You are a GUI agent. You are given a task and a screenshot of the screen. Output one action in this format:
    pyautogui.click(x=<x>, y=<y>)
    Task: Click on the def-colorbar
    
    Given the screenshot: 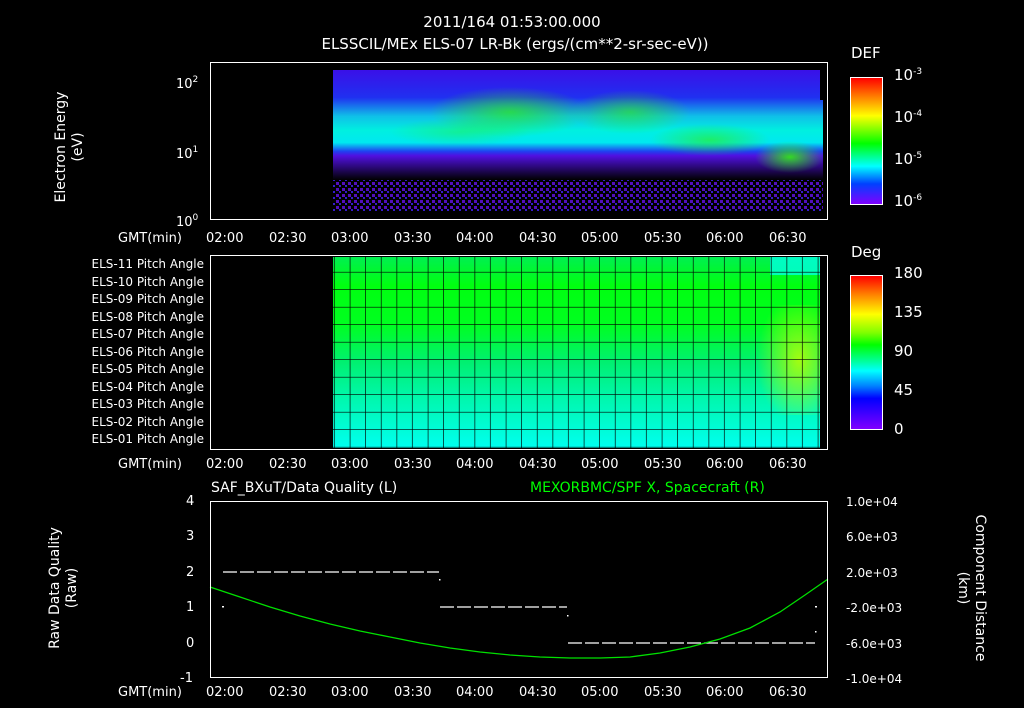 What is the action you would take?
    pyautogui.click(x=866, y=141)
    